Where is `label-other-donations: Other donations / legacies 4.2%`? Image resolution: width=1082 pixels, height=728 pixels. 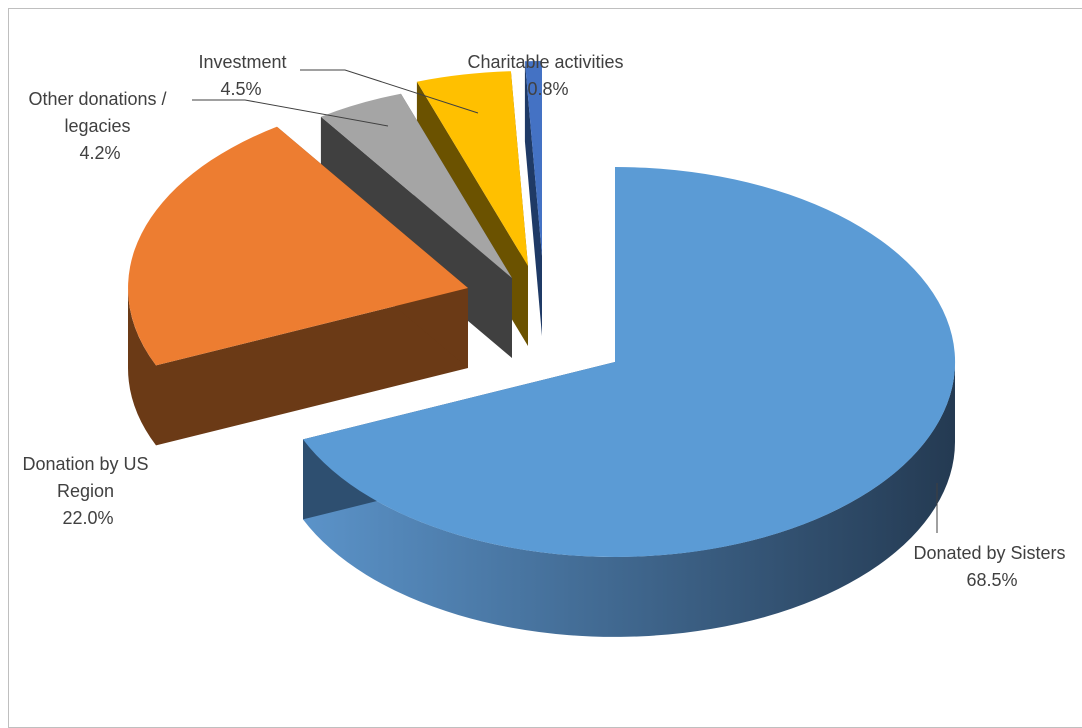
label-other-donations: Other donations / legacies 4.2% is located at coordinates (99, 126).